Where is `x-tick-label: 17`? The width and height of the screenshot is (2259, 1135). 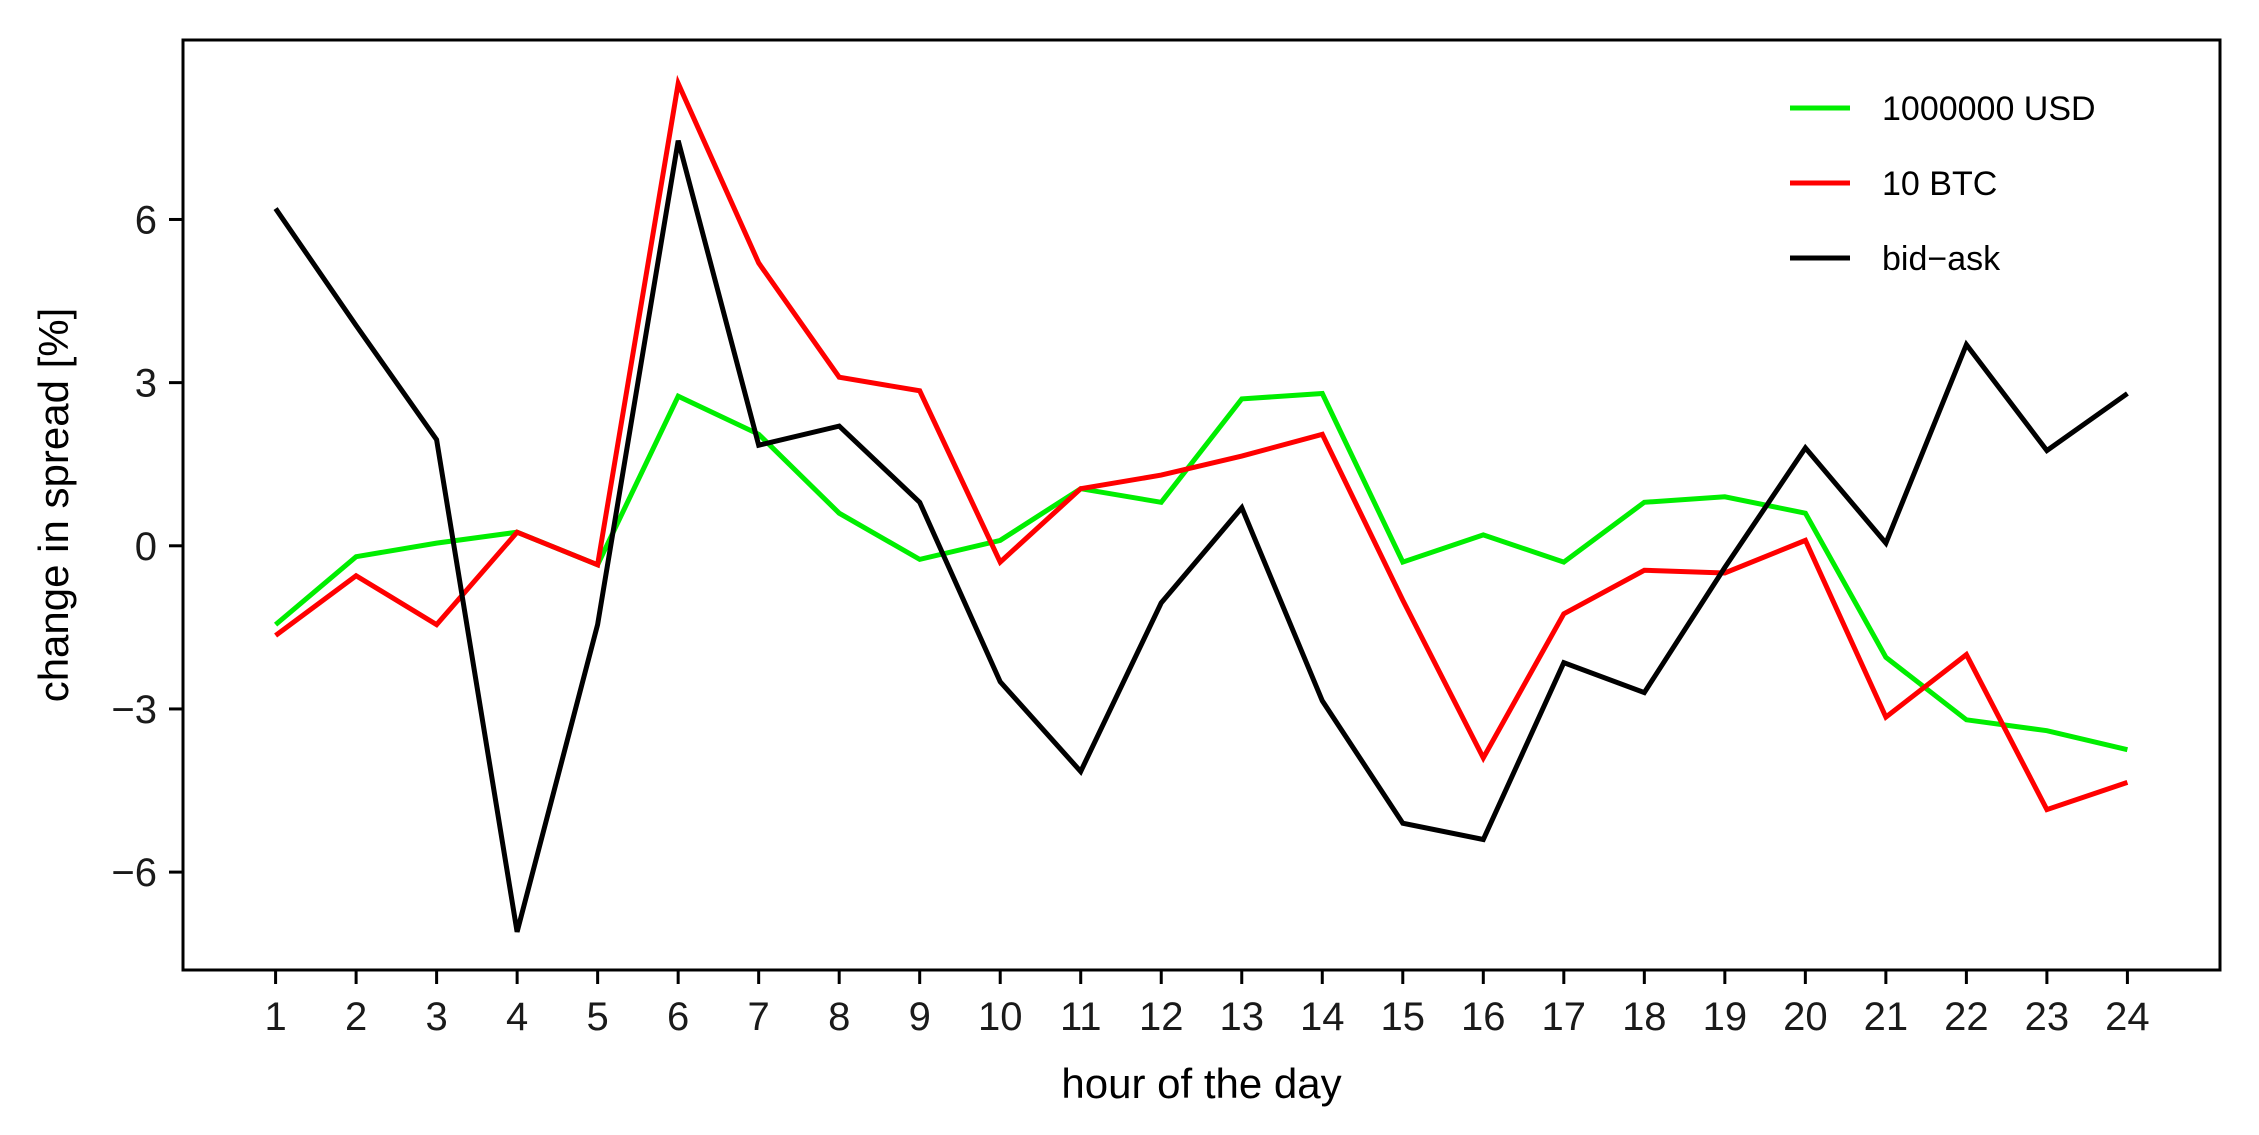 x-tick-label: 17 is located at coordinates (1564, 1017).